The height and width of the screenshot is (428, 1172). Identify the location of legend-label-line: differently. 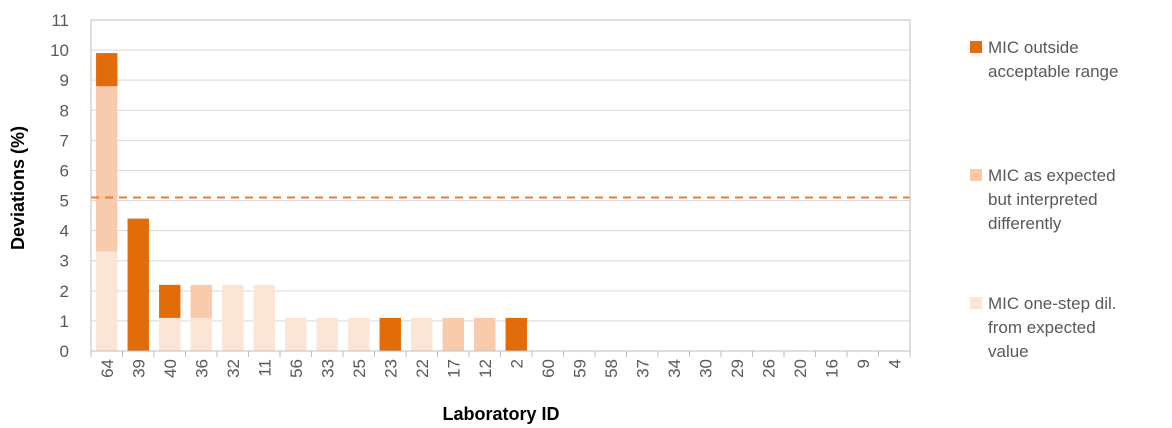
(1025, 223).